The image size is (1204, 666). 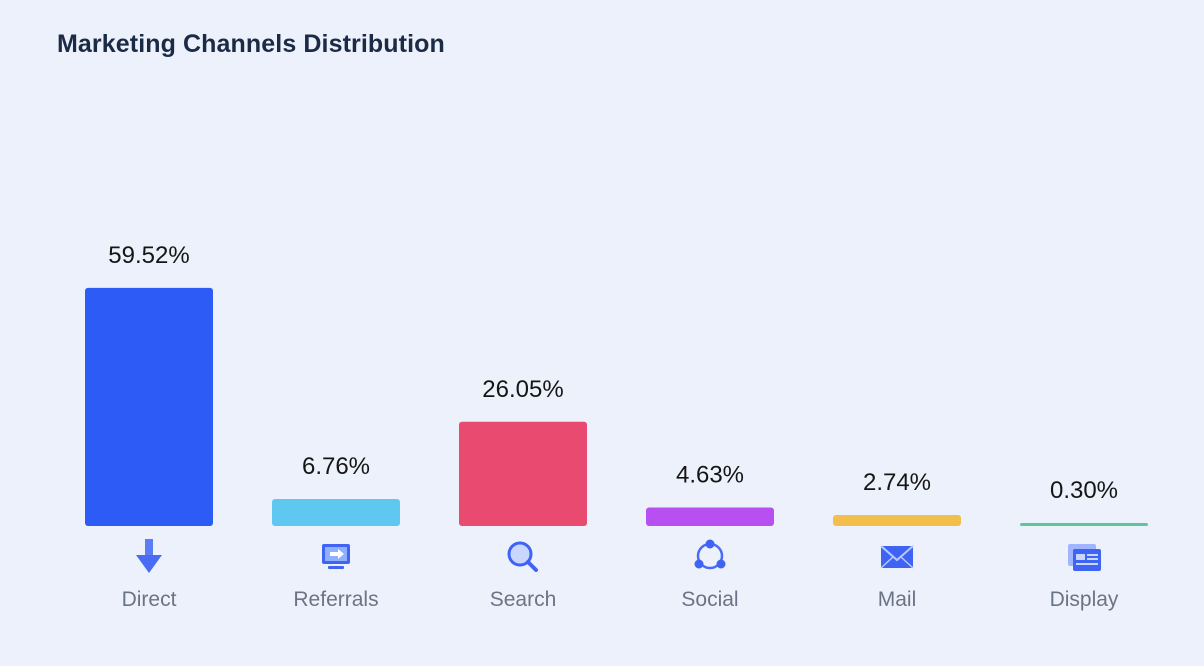 I want to click on value-label-search: 26.05%, so click(x=522, y=389).